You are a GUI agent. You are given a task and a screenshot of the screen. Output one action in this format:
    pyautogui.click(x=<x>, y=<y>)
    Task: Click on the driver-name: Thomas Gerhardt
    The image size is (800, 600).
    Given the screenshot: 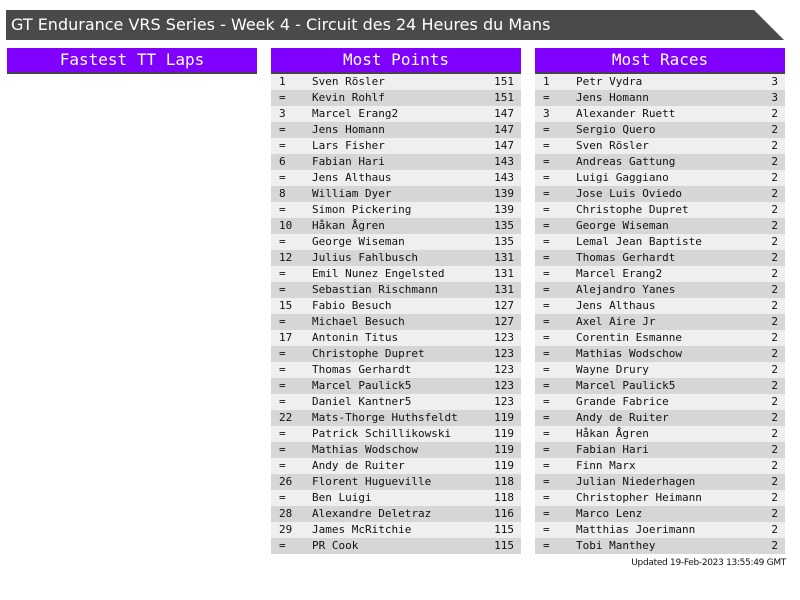 What is the action you would take?
    pyautogui.click(x=626, y=257)
    